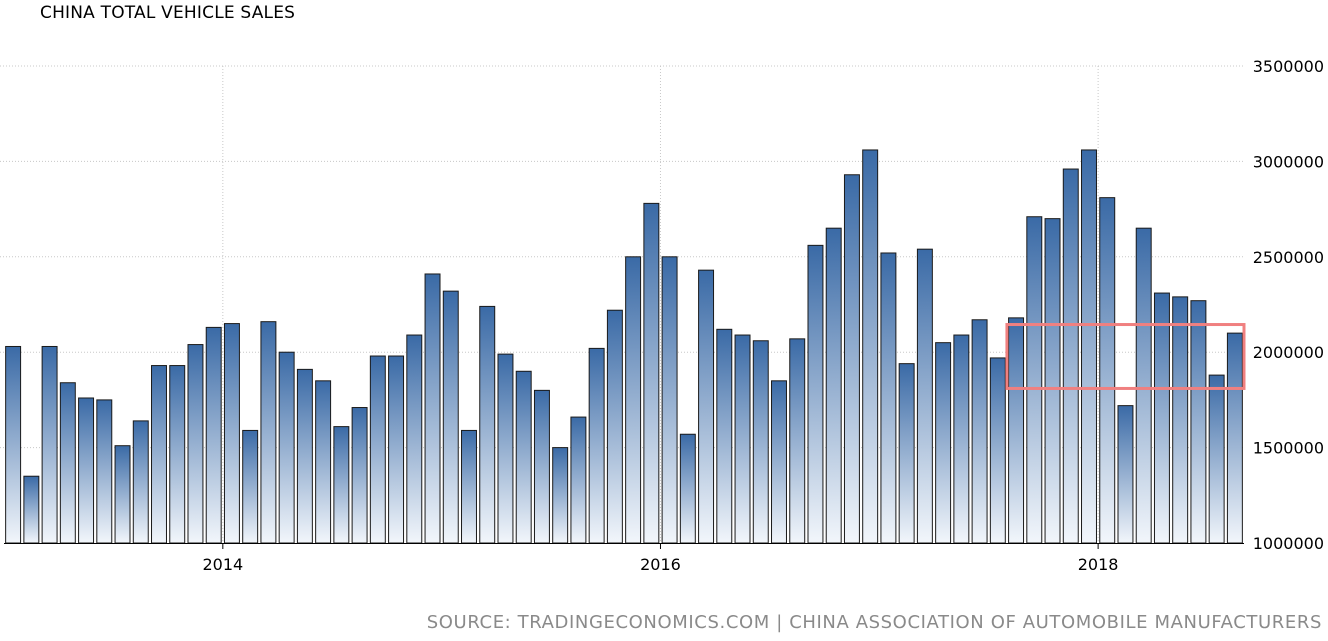 The image size is (1328, 641). I want to click on y-tick-label: 2500000, so click(1288, 257).